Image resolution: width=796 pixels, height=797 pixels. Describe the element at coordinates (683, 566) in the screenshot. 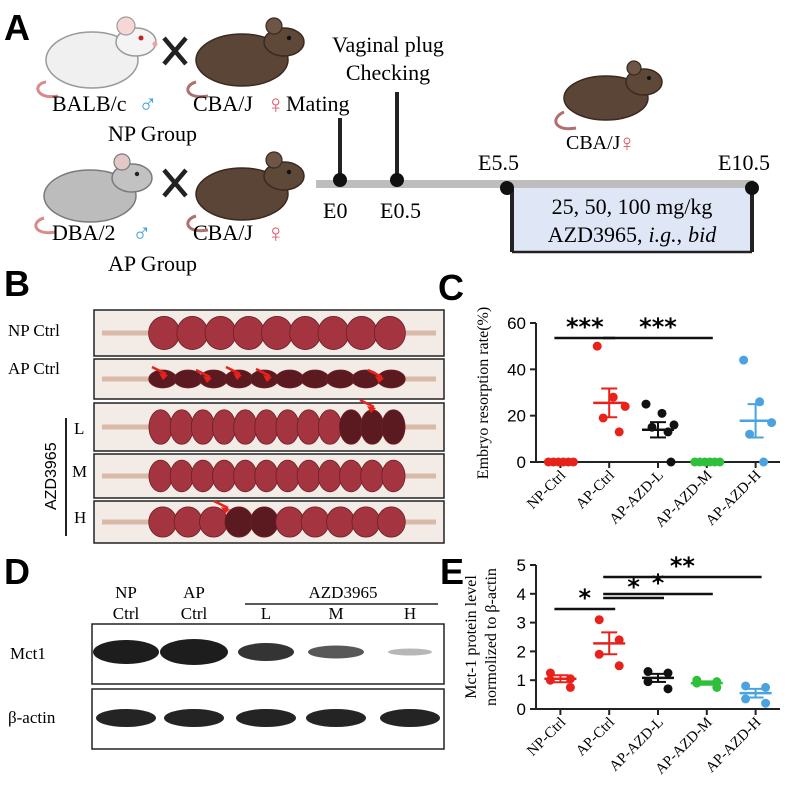

I see `significance-label: **` at that location.